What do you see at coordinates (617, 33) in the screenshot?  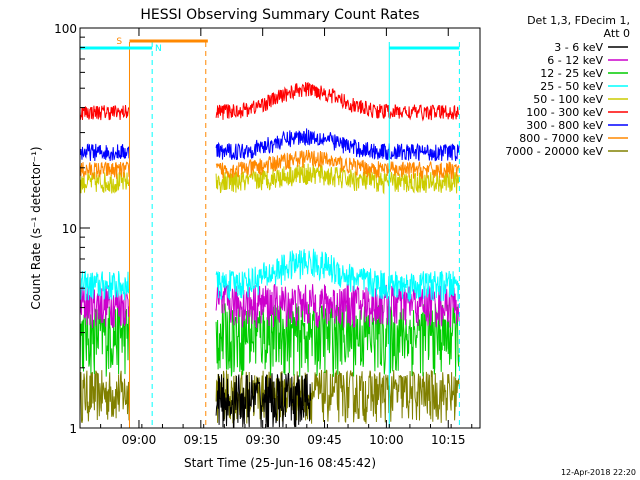 I see `legend-header-2: Att 0` at bounding box center [617, 33].